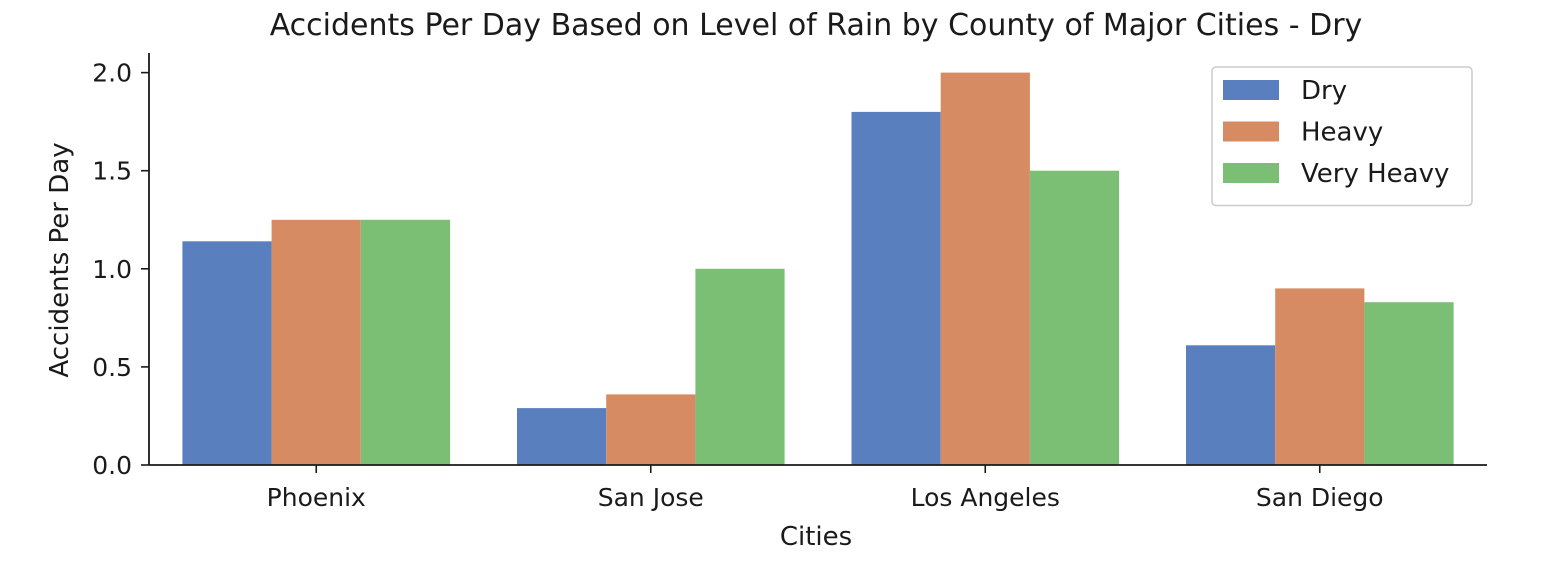 Image resolution: width=1568 pixels, height=572 pixels. I want to click on bar-heavy-san-jose, so click(651, 429).